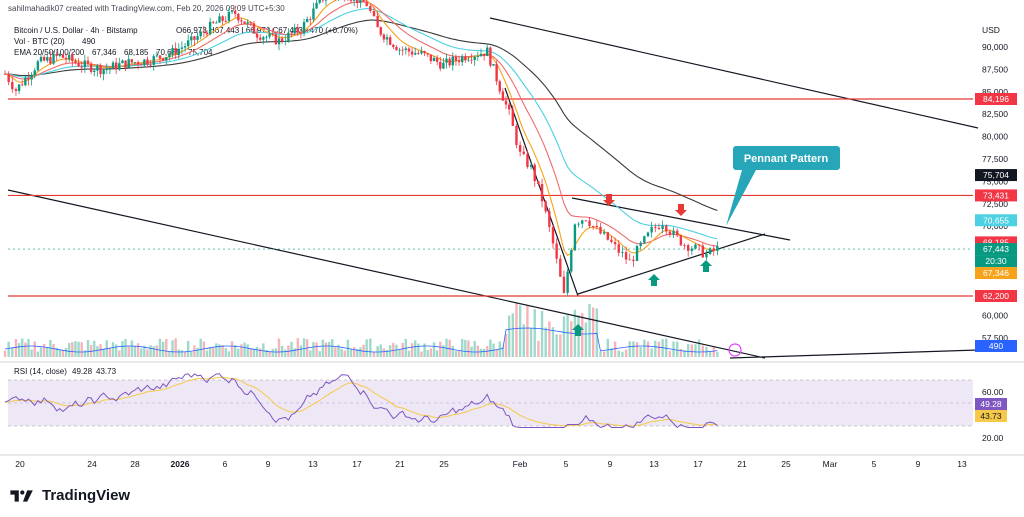 The width and height of the screenshot is (1024, 517). I want to click on x-tick-label: 9, so click(610, 464).